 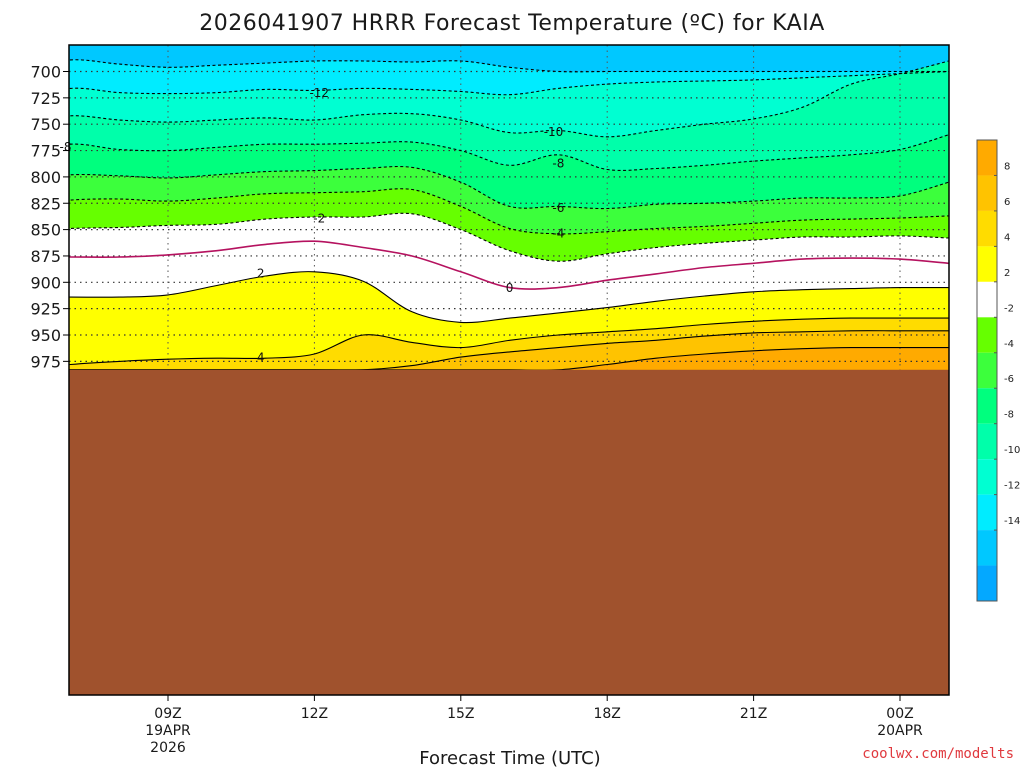 I want to click on x-tick-label: 18Z, so click(x=606, y=714).